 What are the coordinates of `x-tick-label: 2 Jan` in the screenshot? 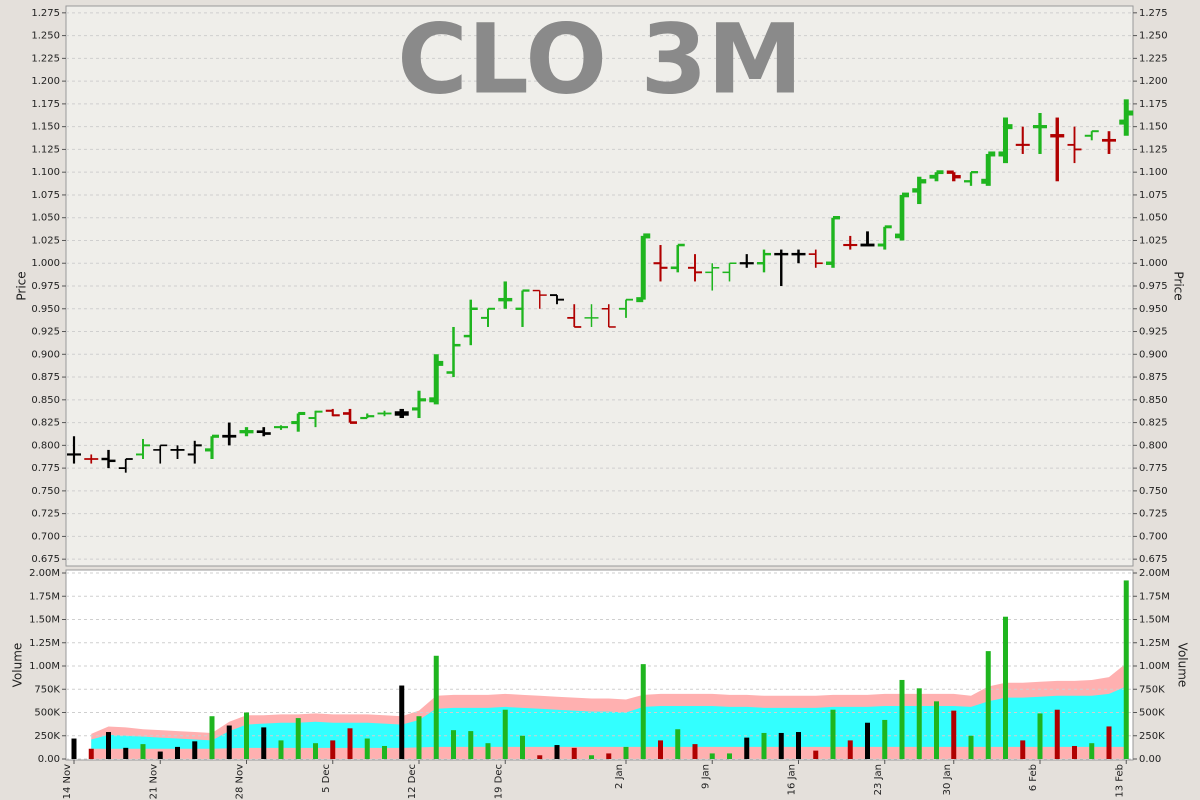 It's located at (619, 776).